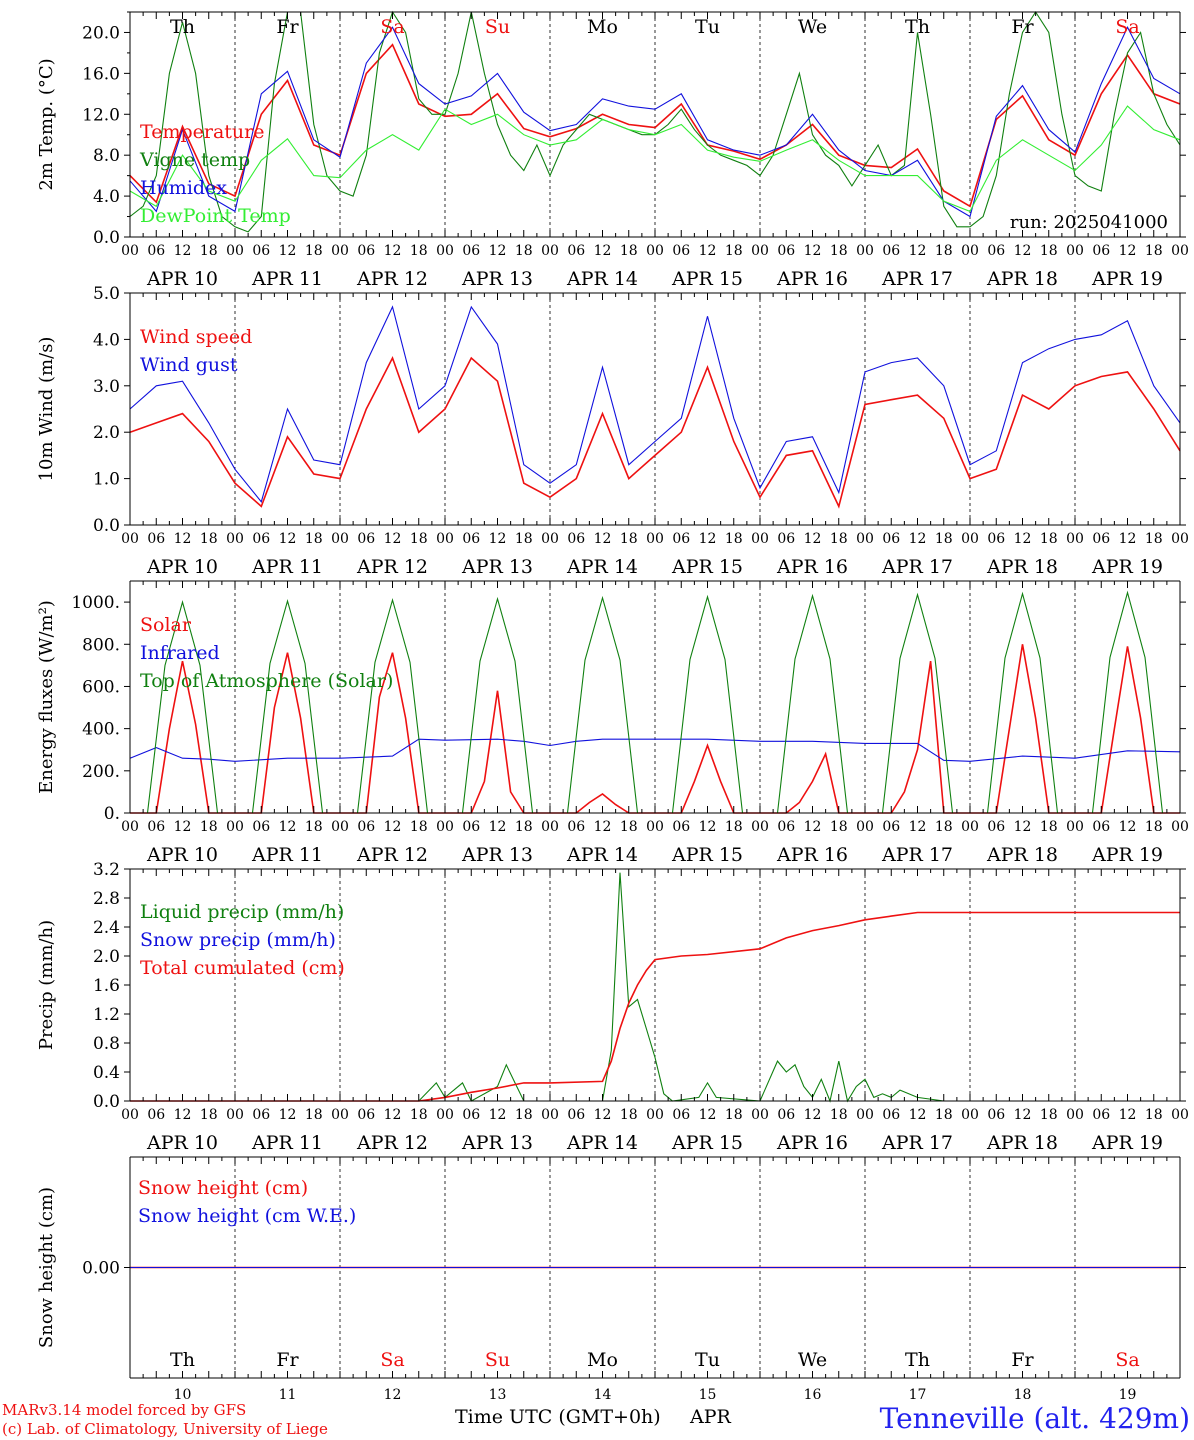  What do you see at coordinates (1089, 222) in the screenshot?
I see `run-label: run: 2025041000` at bounding box center [1089, 222].